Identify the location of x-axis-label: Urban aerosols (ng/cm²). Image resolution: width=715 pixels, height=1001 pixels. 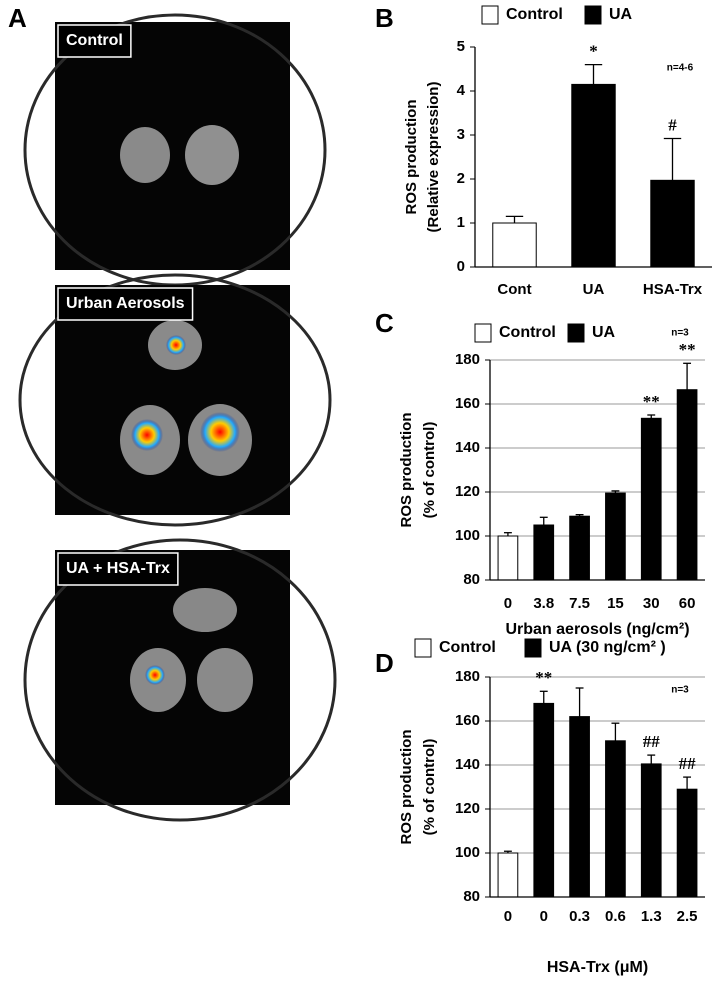
(597, 629).